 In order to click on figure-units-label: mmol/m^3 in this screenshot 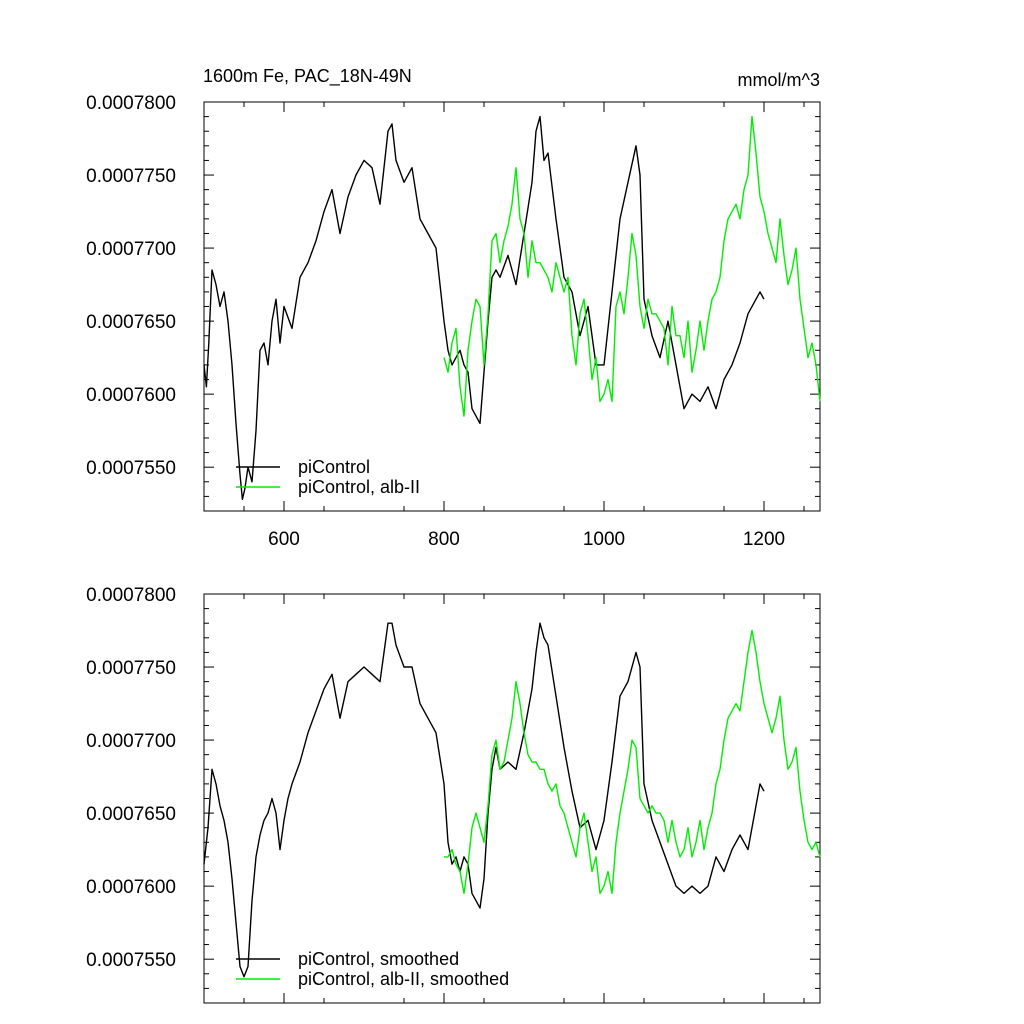, I will do `click(778, 80)`.